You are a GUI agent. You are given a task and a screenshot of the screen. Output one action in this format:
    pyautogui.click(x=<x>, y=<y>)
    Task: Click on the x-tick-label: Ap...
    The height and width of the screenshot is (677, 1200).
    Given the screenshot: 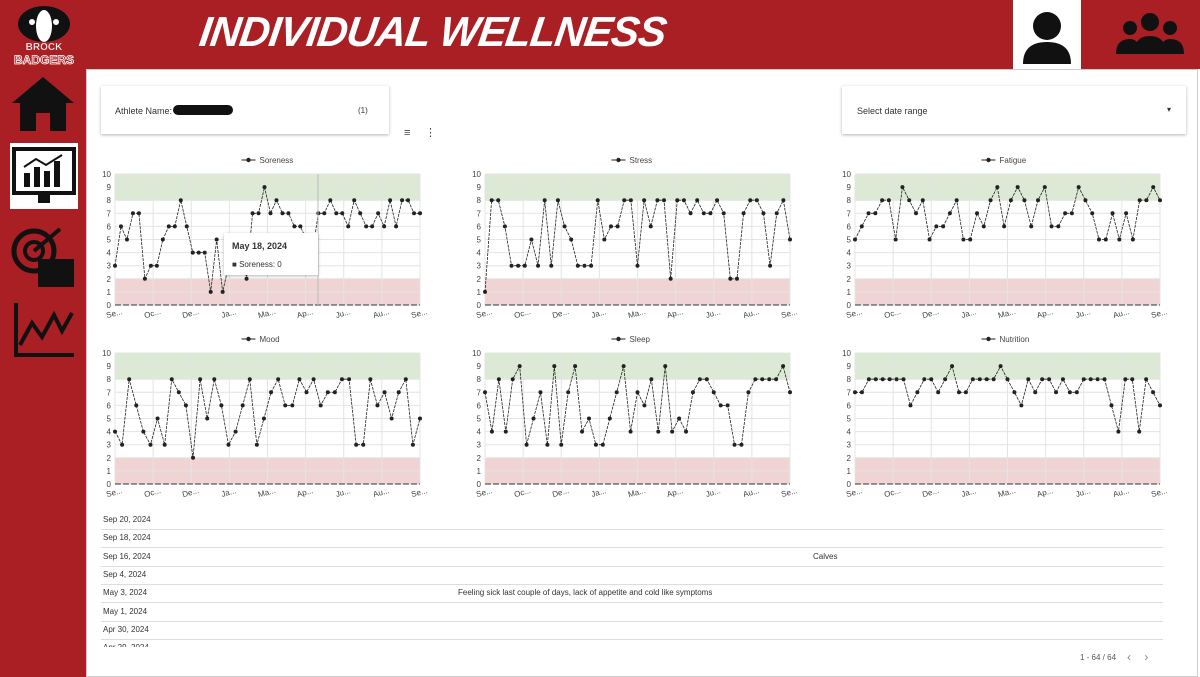 What is the action you would take?
    pyautogui.click(x=1045, y=313)
    